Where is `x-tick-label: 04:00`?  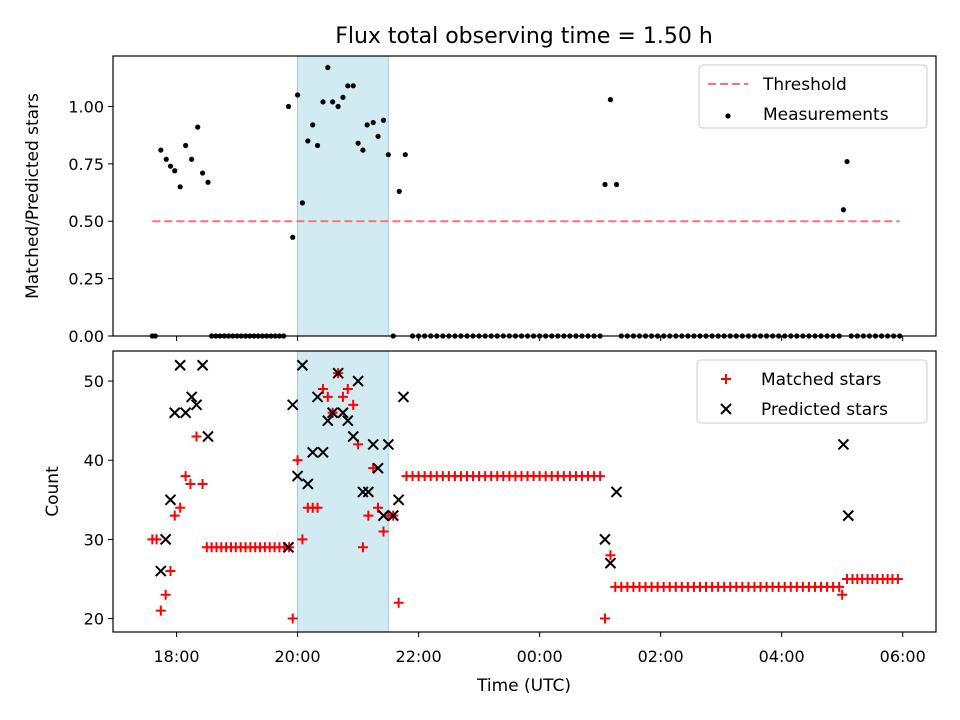
x-tick-label: 04:00 is located at coordinates (782, 656).